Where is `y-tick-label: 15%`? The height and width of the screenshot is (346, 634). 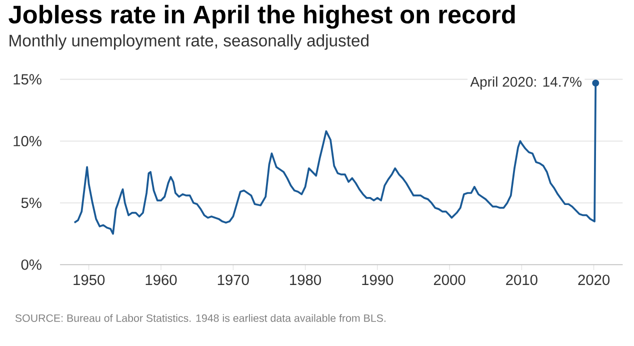
y-tick-label: 15% is located at coordinates (28, 79).